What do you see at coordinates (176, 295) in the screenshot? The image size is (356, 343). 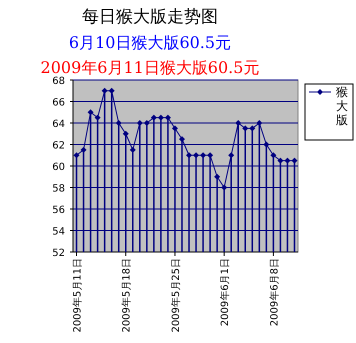 I see `x-tick-label: 2009年5月25日` at bounding box center [176, 295].